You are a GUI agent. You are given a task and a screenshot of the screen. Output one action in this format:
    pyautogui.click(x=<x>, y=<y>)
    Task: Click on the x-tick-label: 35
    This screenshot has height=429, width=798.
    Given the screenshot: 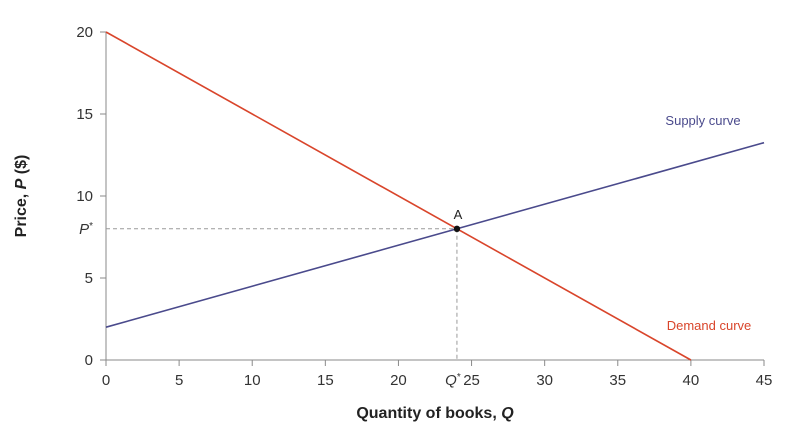 What is the action you would take?
    pyautogui.click(x=617, y=380)
    